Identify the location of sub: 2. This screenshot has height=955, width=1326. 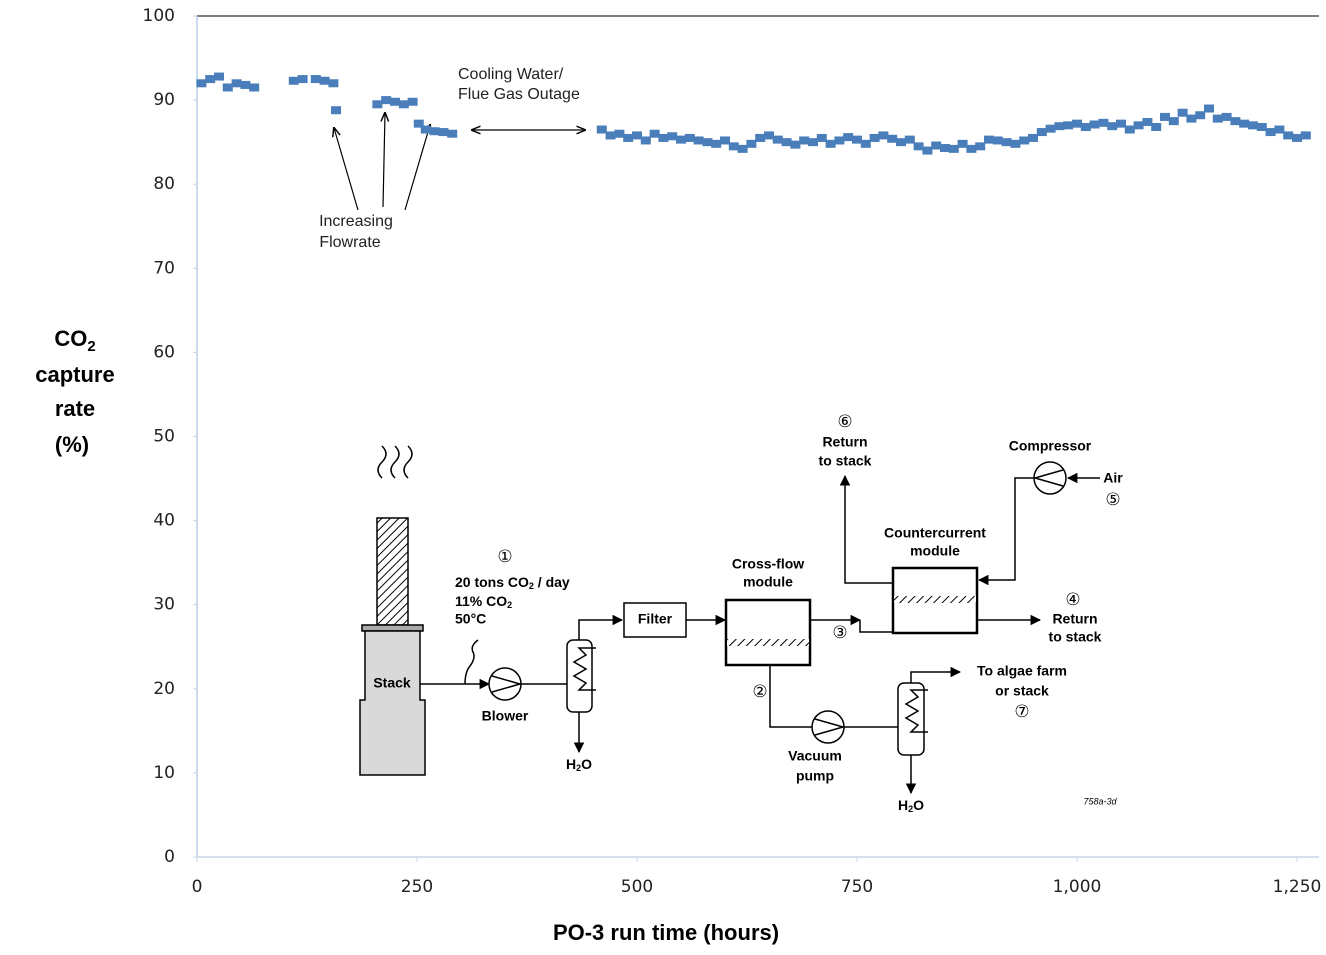
(578, 768).